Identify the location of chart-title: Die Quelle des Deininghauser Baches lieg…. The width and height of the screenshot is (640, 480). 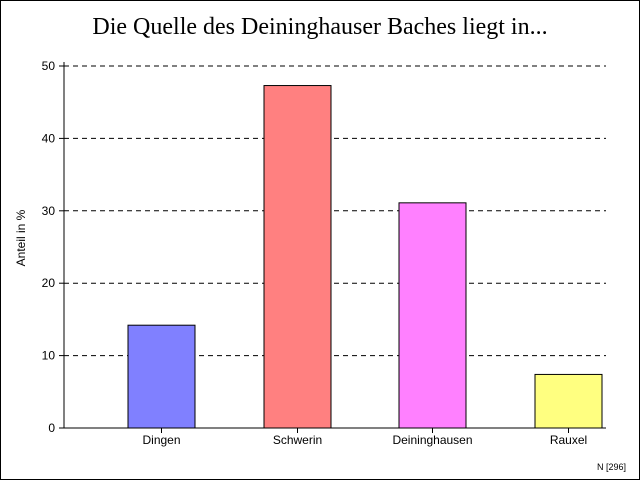
(320, 27).